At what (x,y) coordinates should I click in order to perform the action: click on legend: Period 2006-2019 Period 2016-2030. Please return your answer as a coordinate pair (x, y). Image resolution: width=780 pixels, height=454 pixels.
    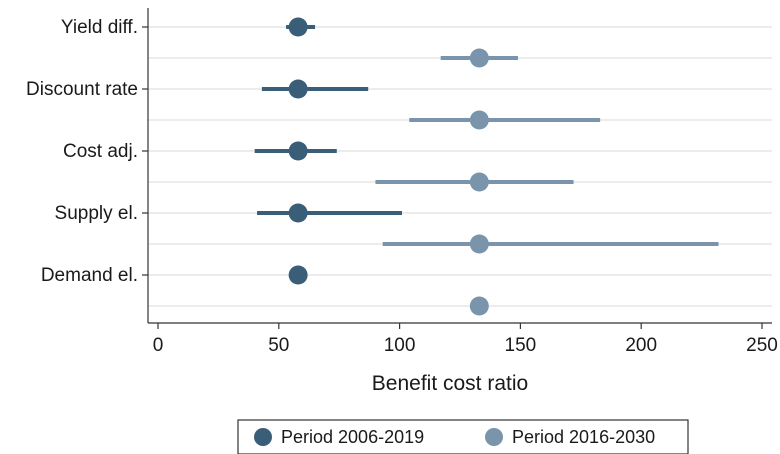
    Looking at the image, I should click on (463, 436).